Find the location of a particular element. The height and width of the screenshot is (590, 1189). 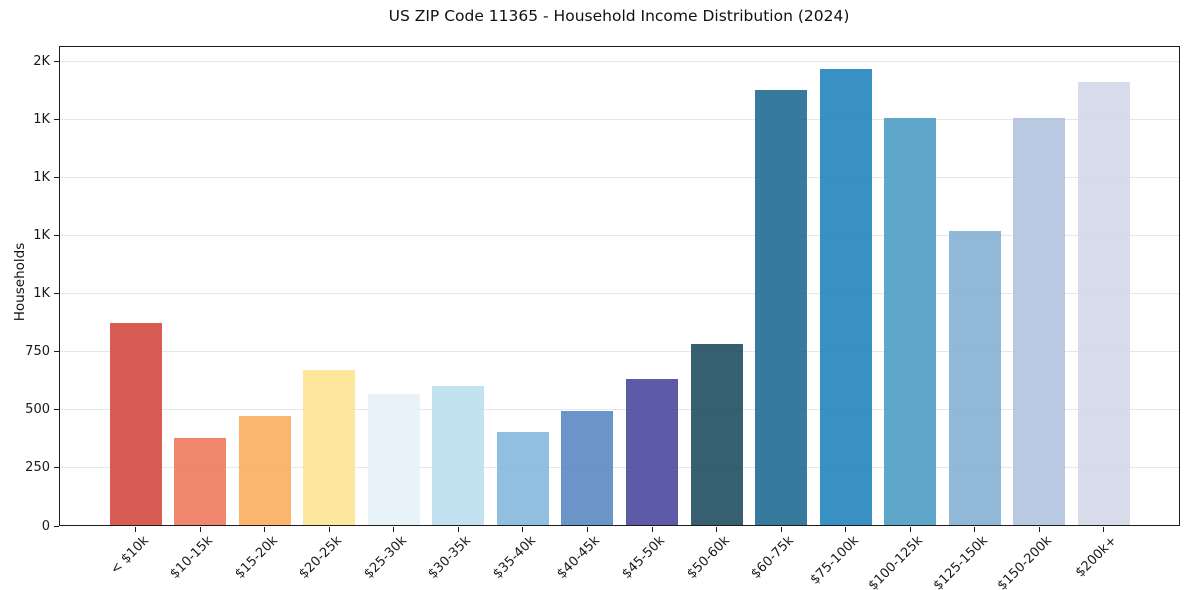

x-tick-label: < $10k is located at coordinates (129, 555).